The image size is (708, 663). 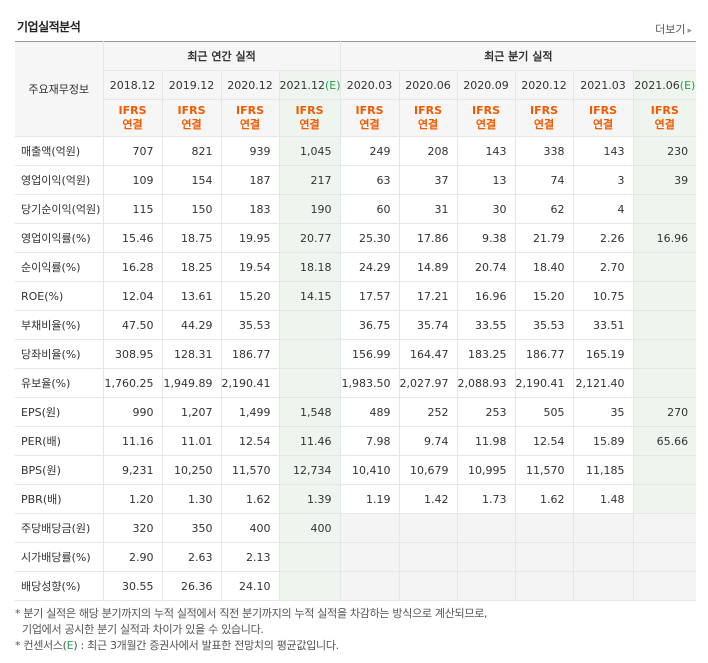 I want to click on table-cell: 165.19, so click(x=603, y=354).